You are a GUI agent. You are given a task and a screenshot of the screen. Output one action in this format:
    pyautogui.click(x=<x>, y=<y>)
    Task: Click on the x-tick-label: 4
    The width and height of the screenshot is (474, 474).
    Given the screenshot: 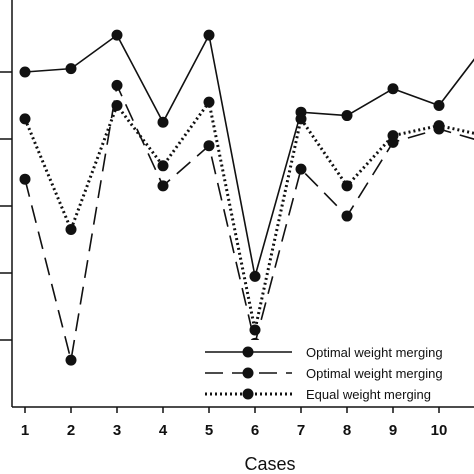 What is the action you would take?
    pyautogui.click(x=163, y=430)
    